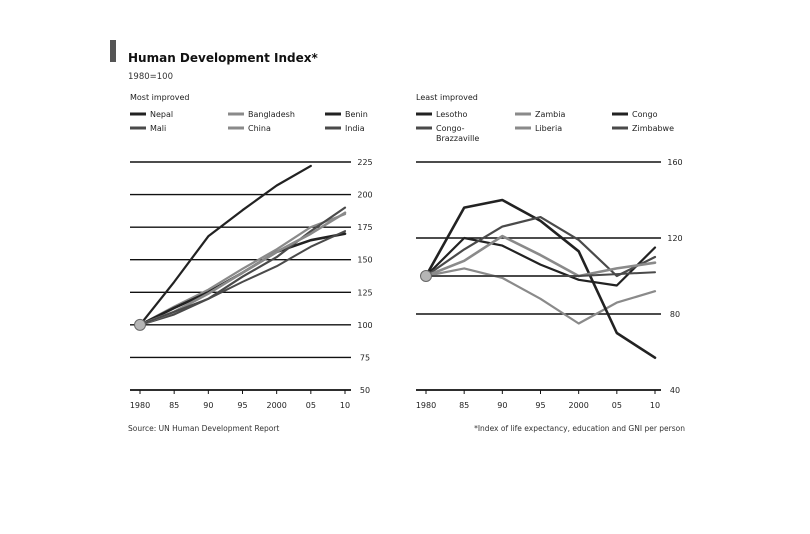 The height and width of the screenshot is (534, 810). Describe the element at coordinates (364, 162) in the screenshot. I see `y-tick-label: 225` at that location.